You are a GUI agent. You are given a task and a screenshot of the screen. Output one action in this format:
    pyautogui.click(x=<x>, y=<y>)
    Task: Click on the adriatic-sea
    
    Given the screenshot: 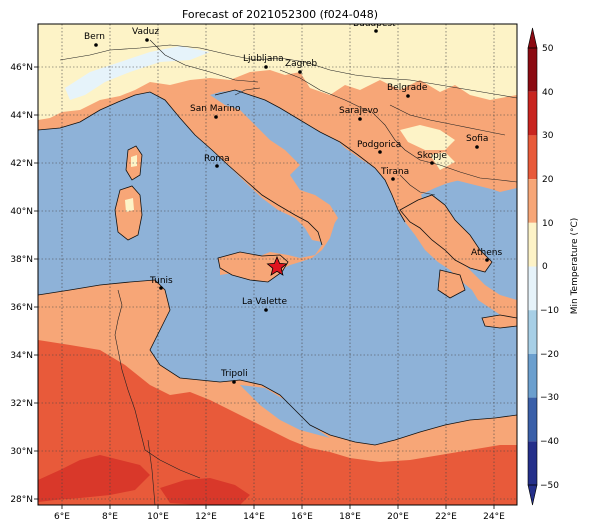 What is the action you would take?
    pyautogui.click(x=300, y=140)
    